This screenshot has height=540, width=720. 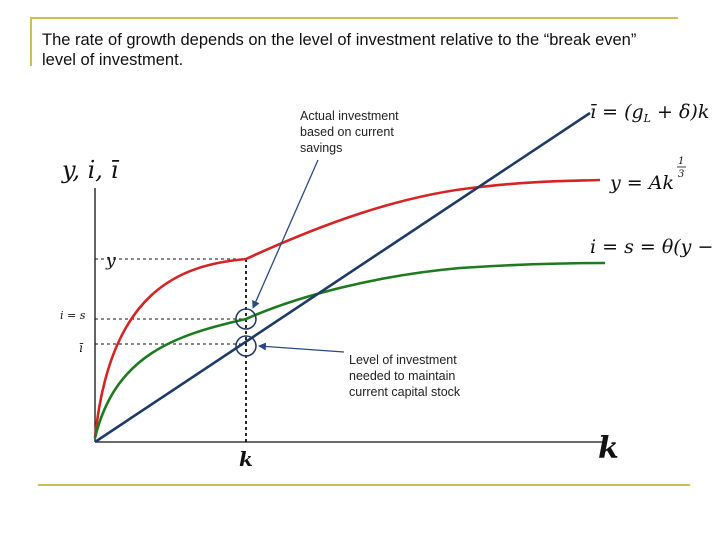 What do you see at coordinates (608, 448) in the screenshot?
I see `x-axis-label: k` at bounding box center [608, 448].